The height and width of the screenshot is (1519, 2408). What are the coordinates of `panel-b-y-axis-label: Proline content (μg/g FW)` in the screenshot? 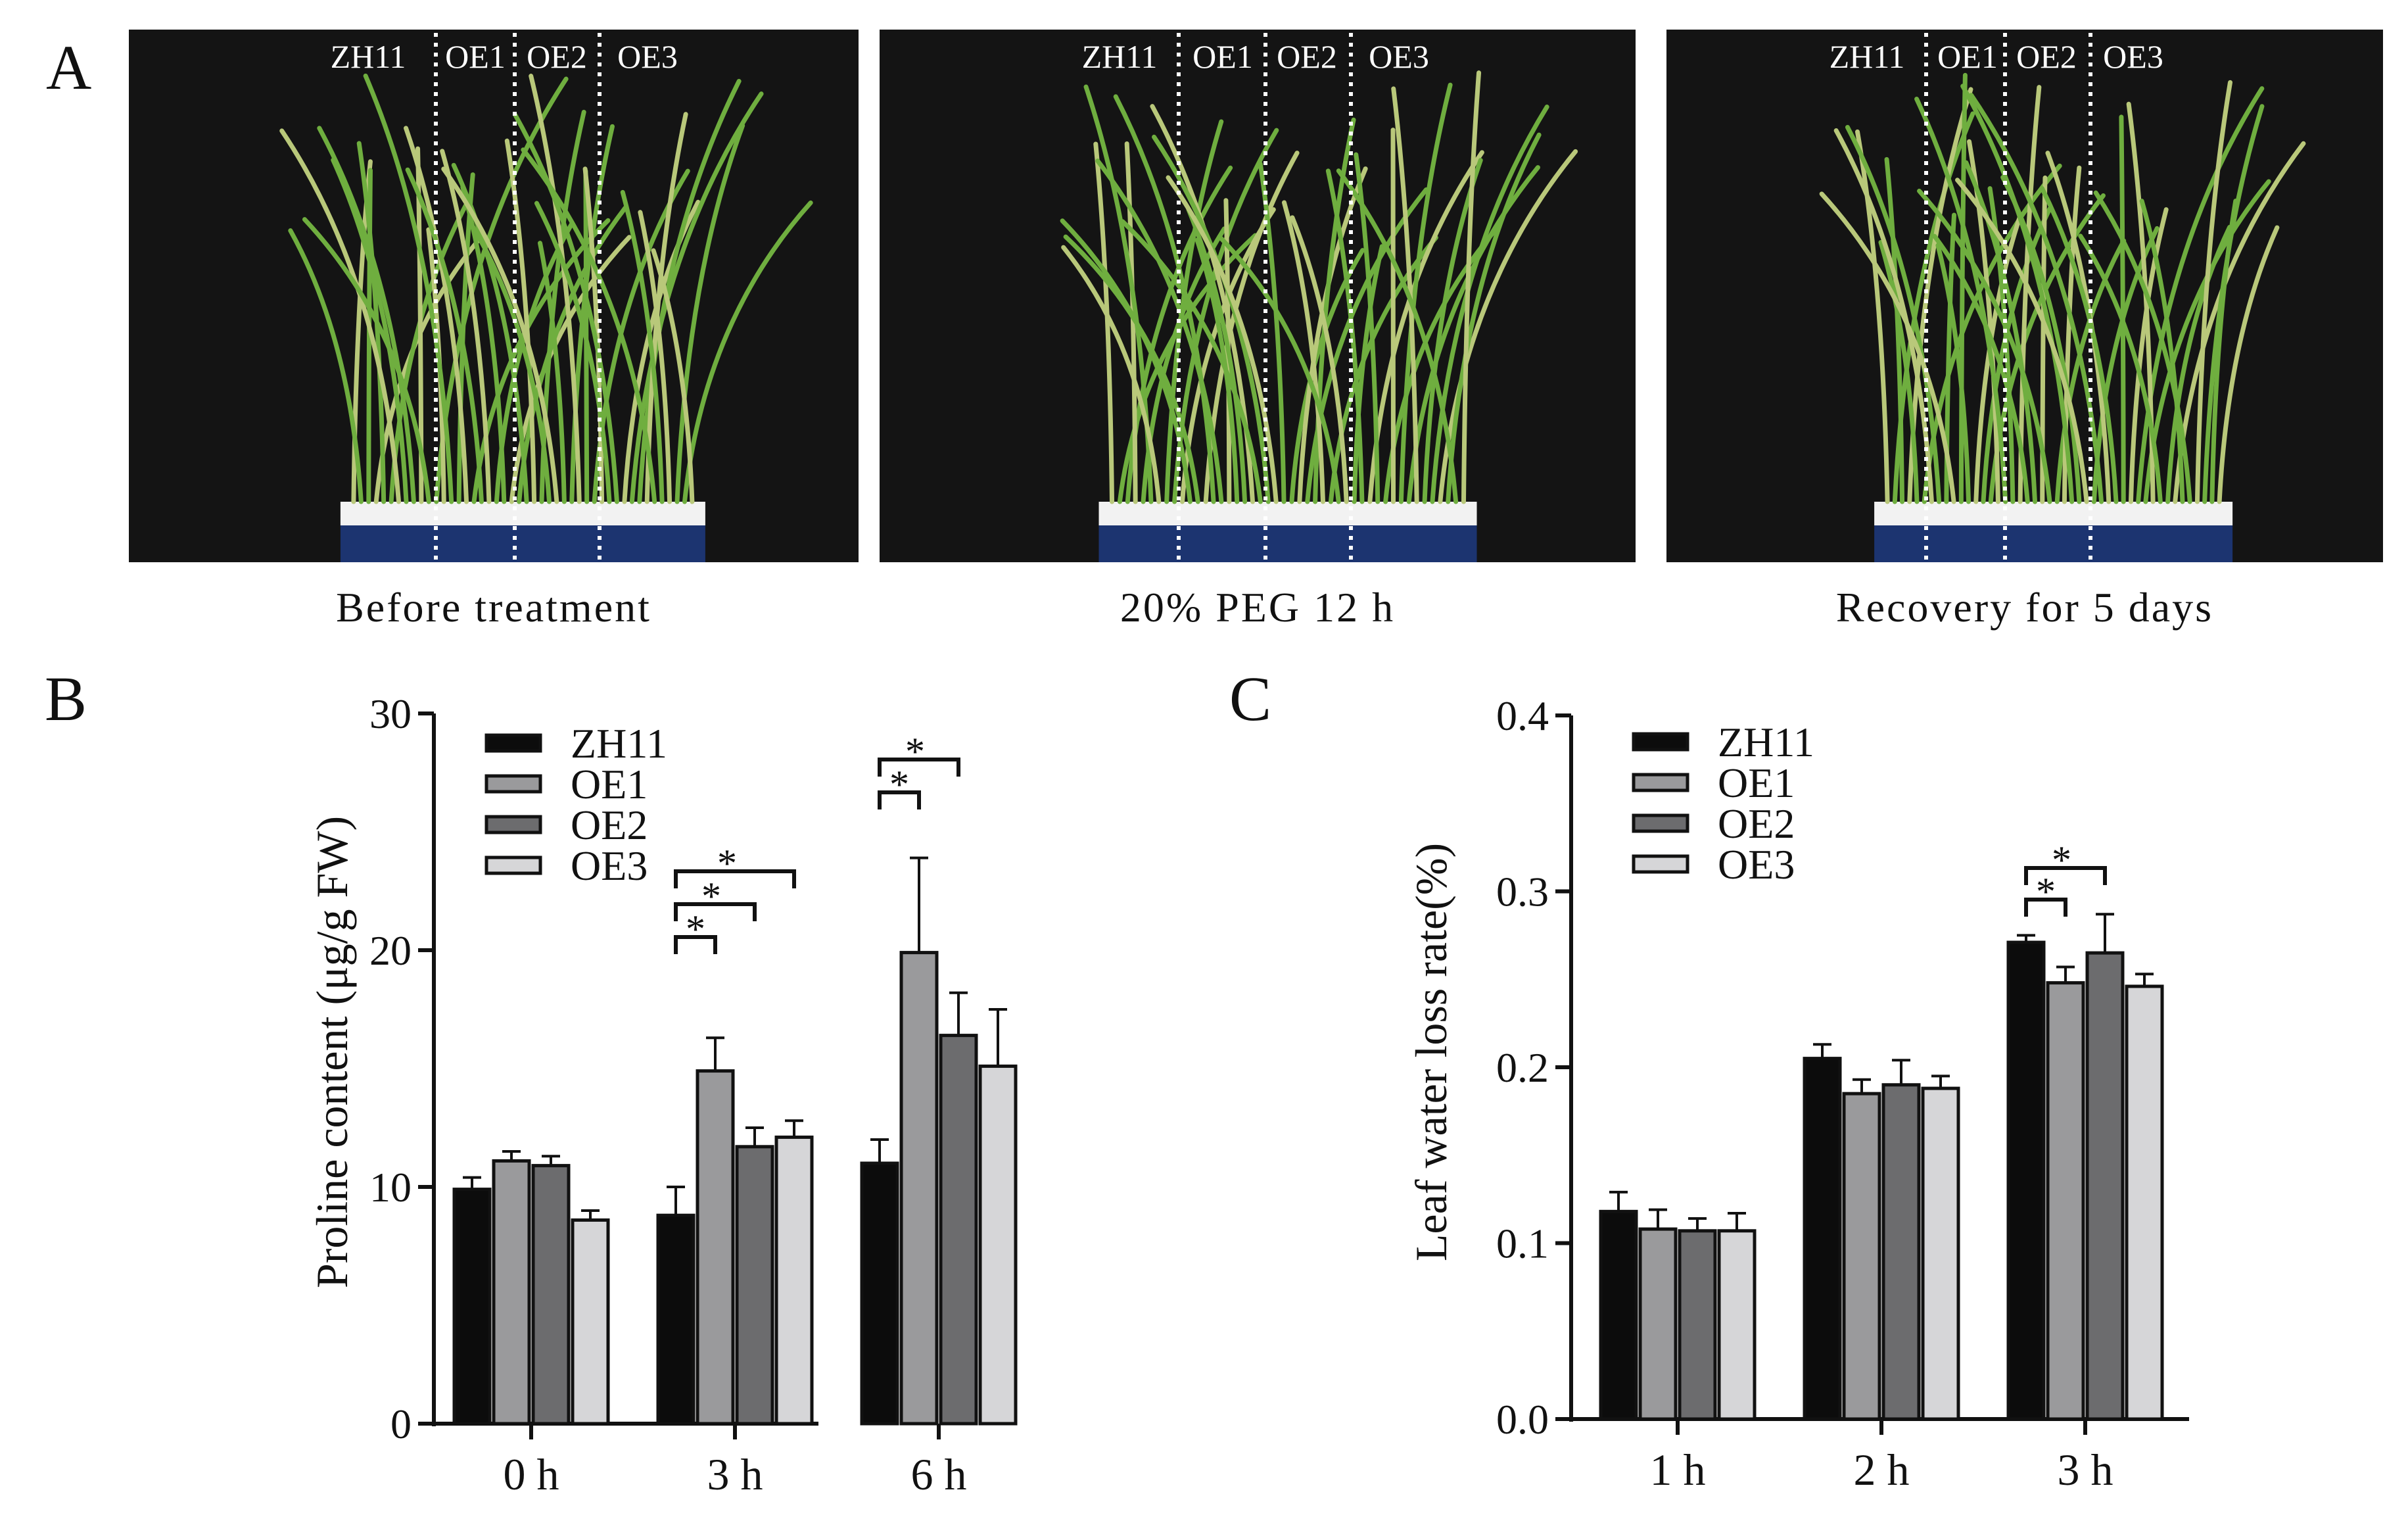 It's located at (332, 1052).